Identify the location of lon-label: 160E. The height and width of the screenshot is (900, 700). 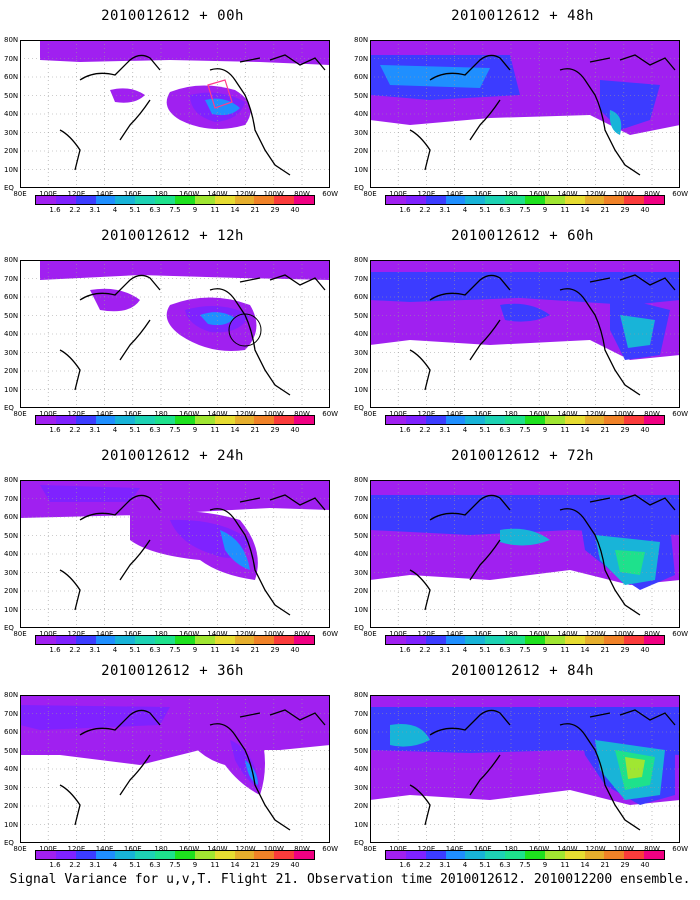
(482, 849).